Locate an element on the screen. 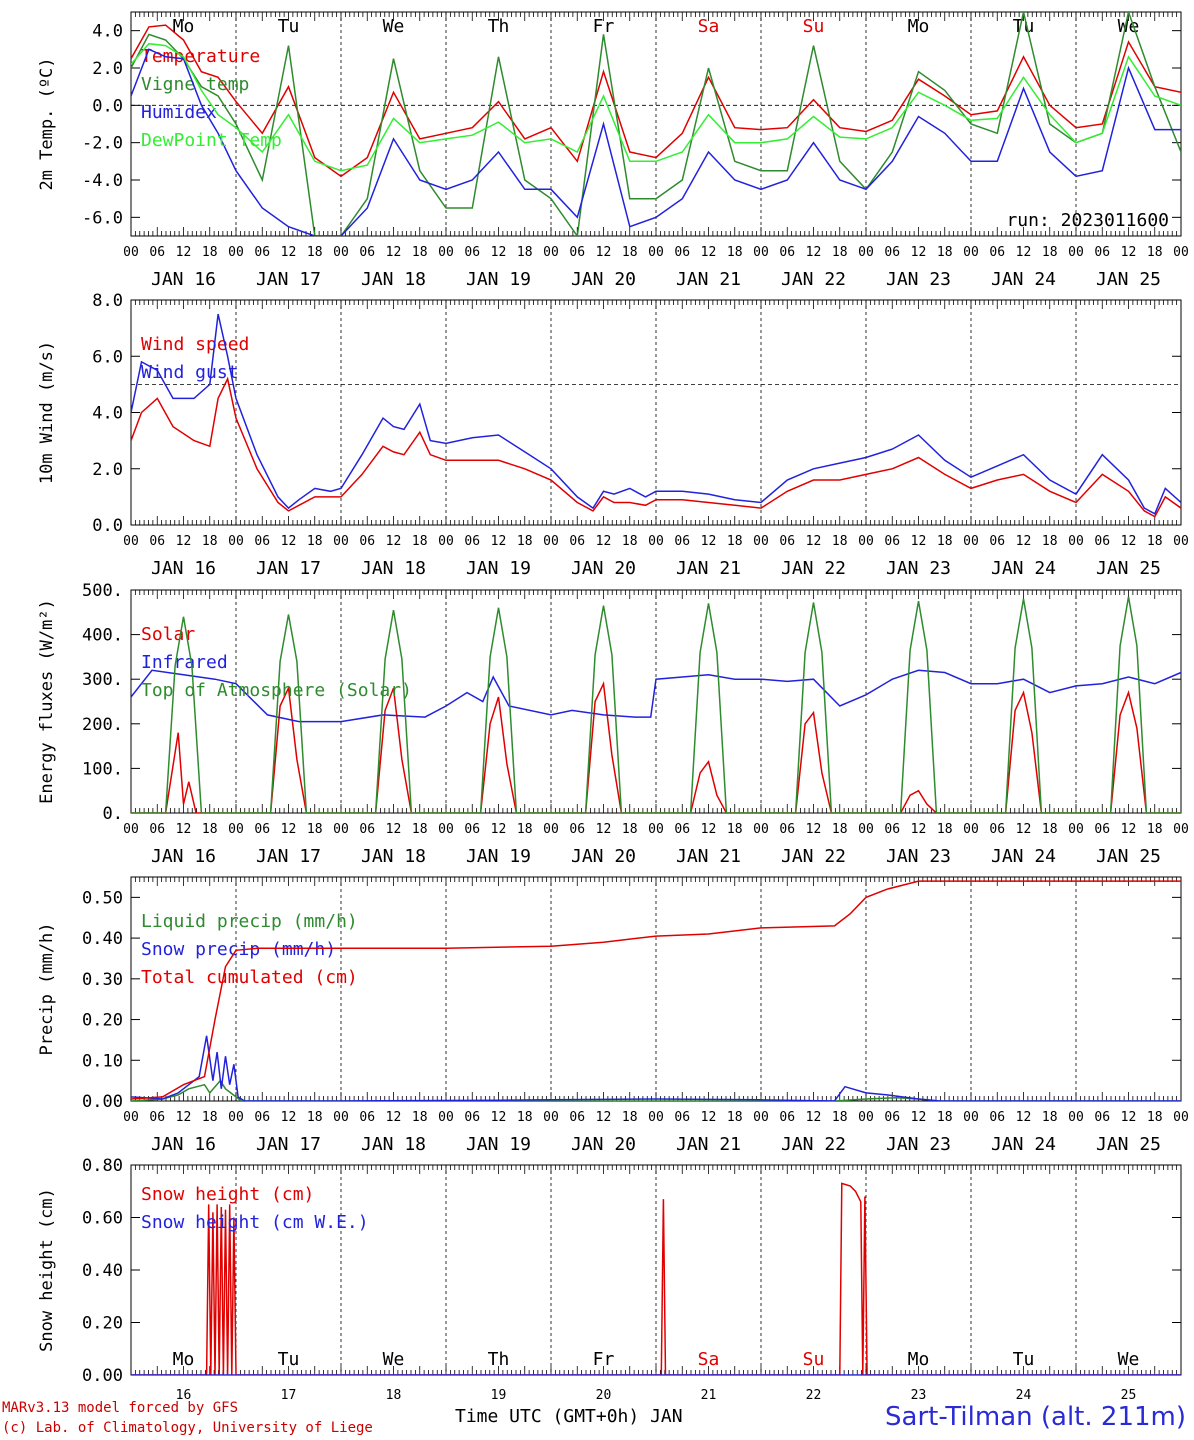 This screenshot has width=1194, height=1440. y-tick-label: 100. is located at coordinates (102, 769).